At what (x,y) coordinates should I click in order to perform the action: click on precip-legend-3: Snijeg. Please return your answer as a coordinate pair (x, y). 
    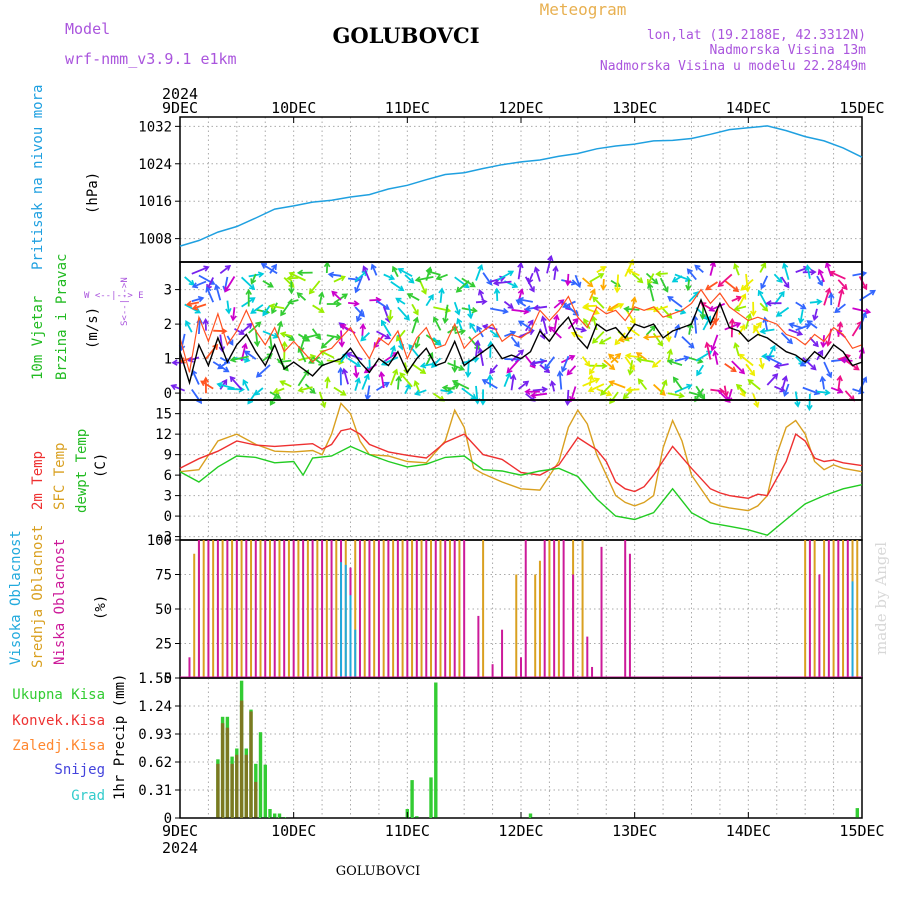
    Looking at the image, I should click on (79, 770).